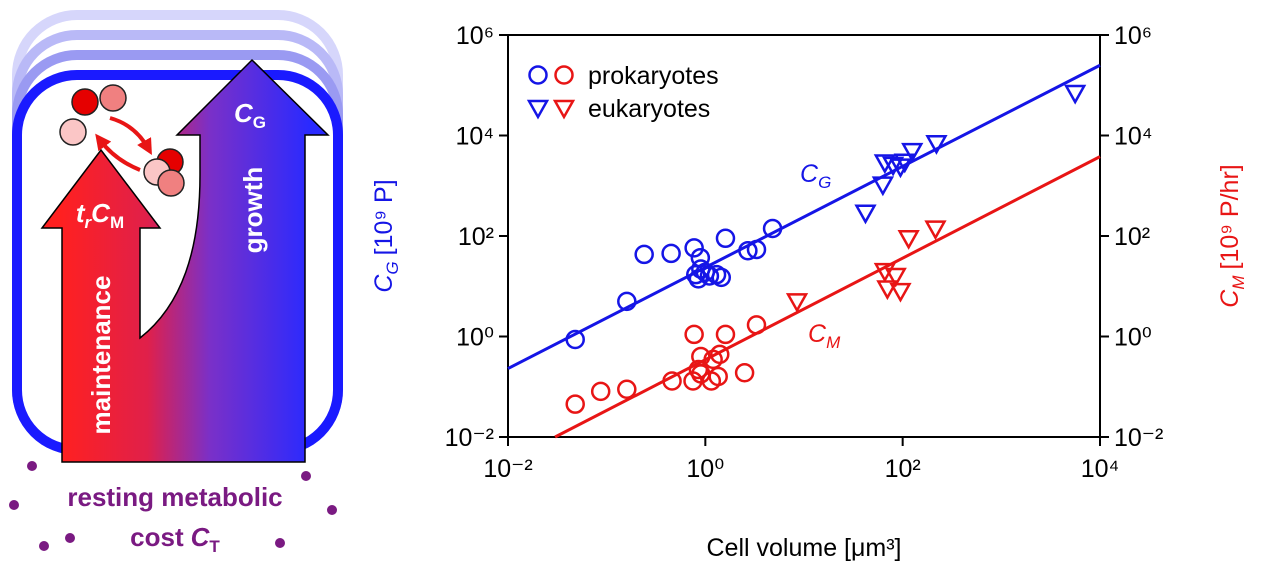 Image resolution: width=1265 pixels, height=565 pixels. What do you see at coordinates (1133, 338) in the screenshot?
I see `y2-tick-label: 10⁰` at bounding box center [1133, 338].